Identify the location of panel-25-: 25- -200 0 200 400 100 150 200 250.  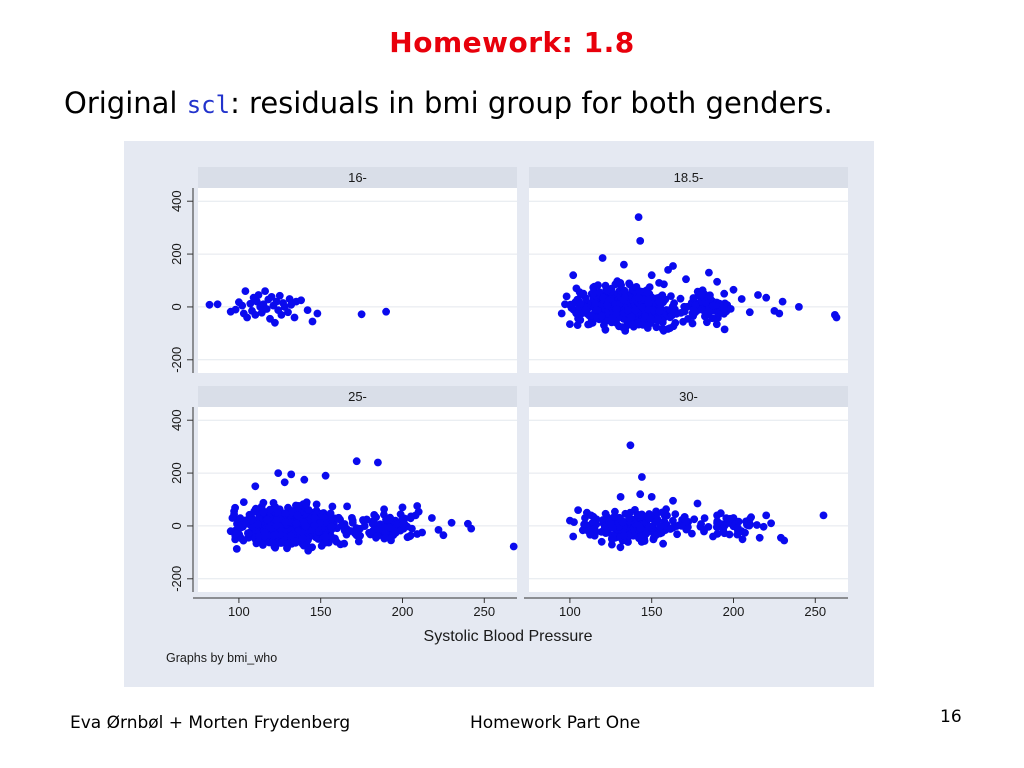
(343, 502).